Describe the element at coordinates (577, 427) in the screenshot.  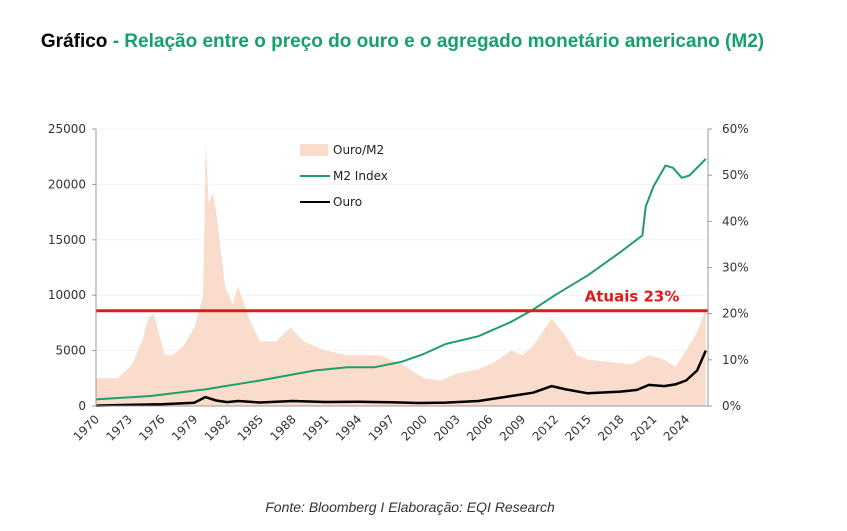
I see `x-tick-label: 2015` at that location.